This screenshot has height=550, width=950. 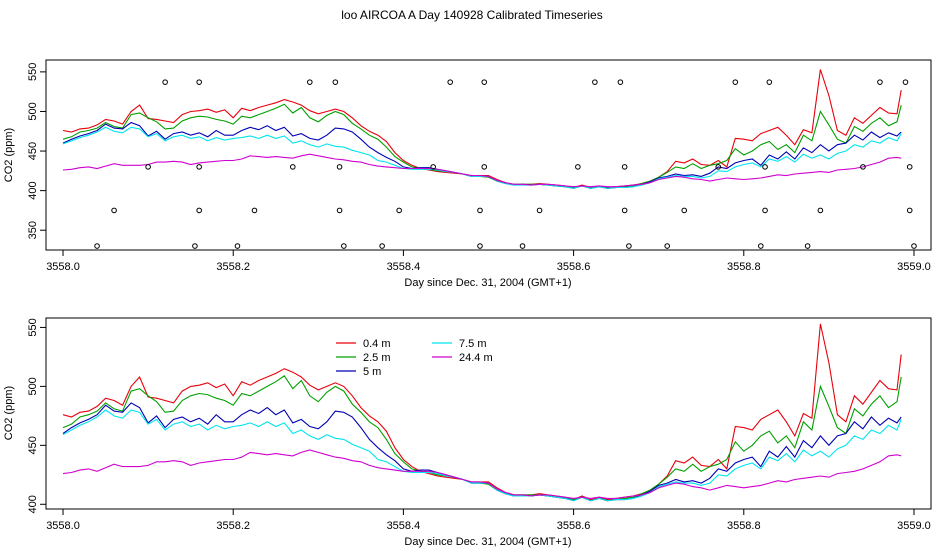 I want to click on x-axis-label-bottom: Day since Dec. 31, 2004 (GMT+1), so click(x=487, y=542).